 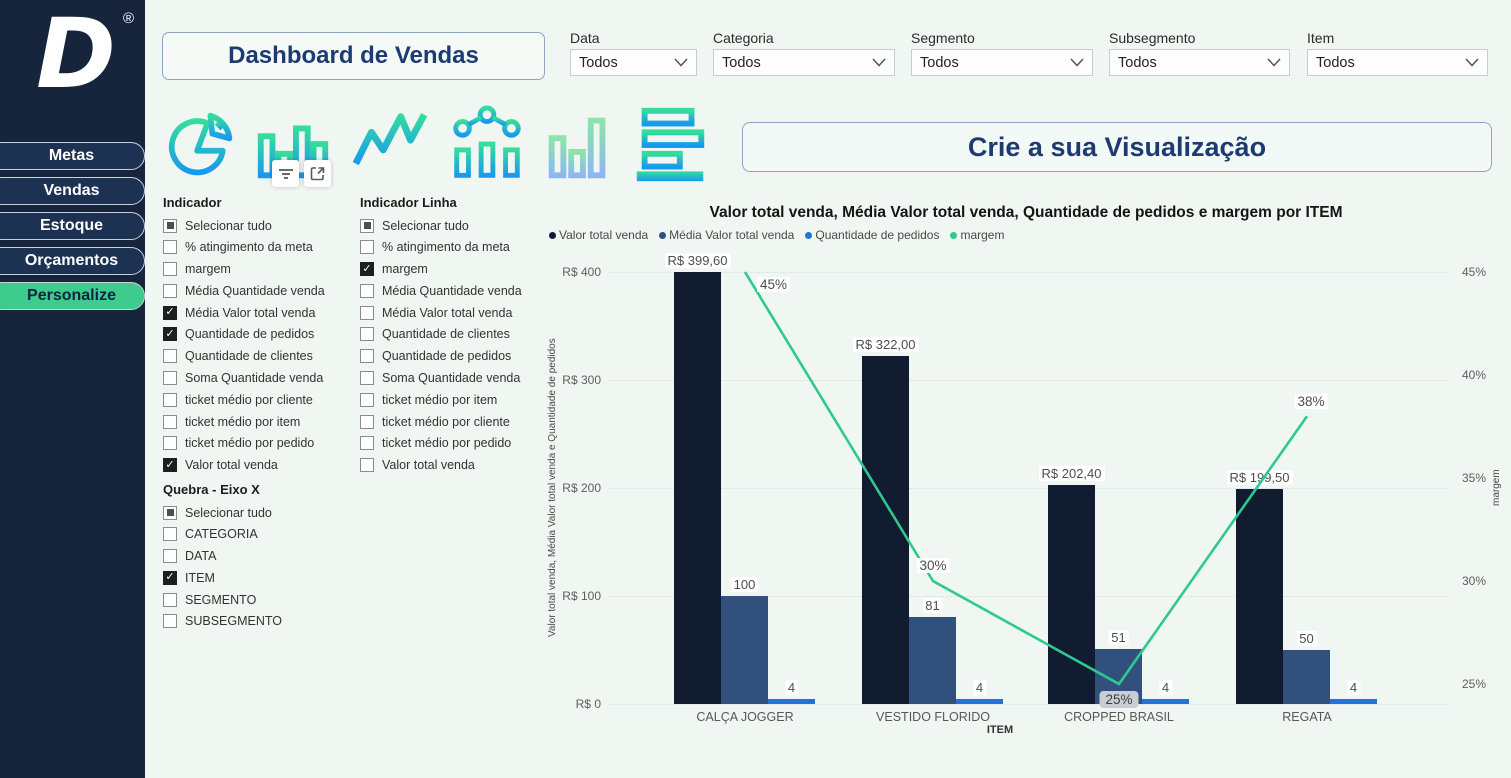 What do you see at coordinates (457, 269) in the screenshot?
I see `checkbox-item-margem: ✓ margem` at bounding box center [457, 269].